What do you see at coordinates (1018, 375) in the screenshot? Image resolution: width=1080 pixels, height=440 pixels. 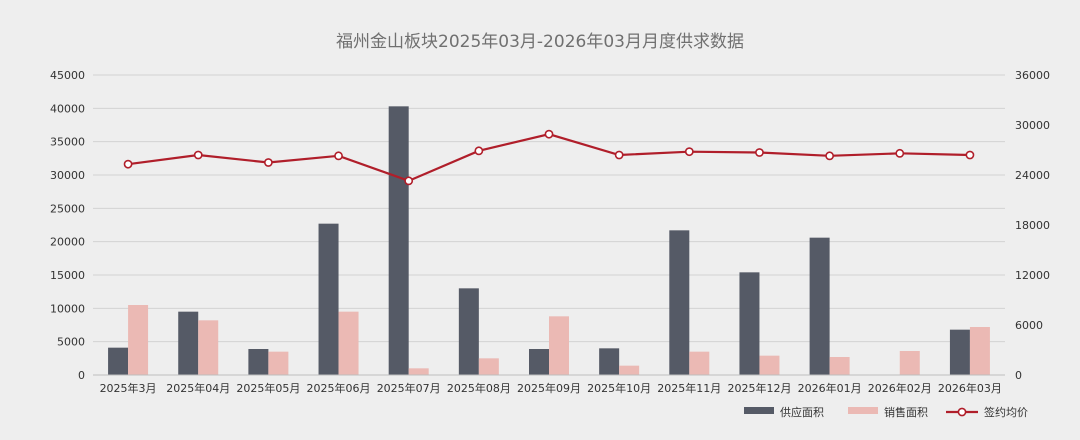 I see `y-right-tick-label: 0` at bounding box center [1018, 375].